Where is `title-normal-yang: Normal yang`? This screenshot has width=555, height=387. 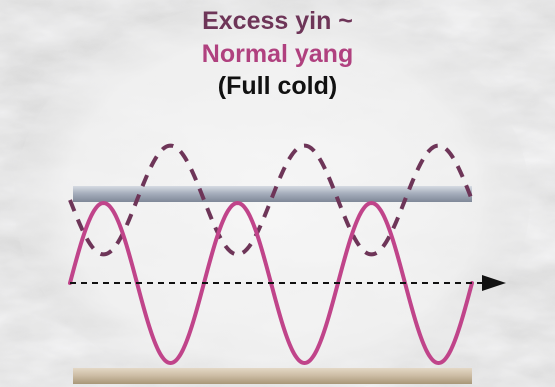 title-normal-yang: Normal yang is located at coordinates (277, 54).